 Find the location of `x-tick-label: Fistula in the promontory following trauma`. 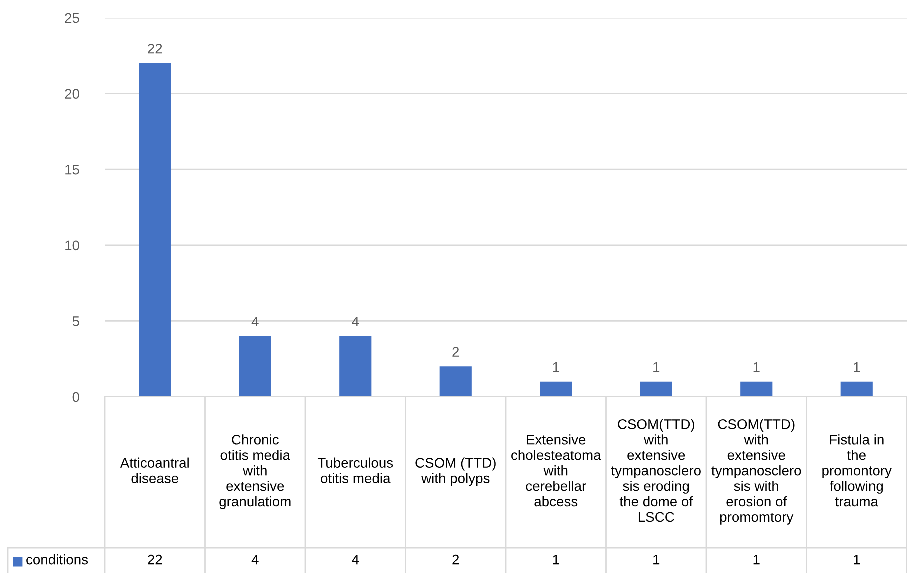

x-tick-label: Fistula in the promontory following trauma is located at coordinates (857, 470).